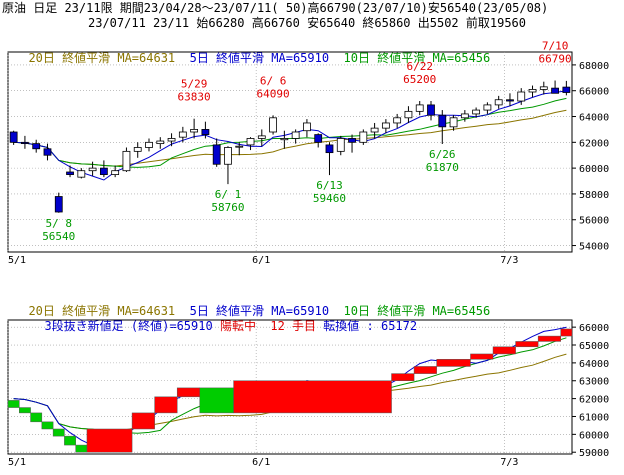 This screenshot has height=475, width=624. I want to click on y-tick-label: 68000, so click(594, 66).